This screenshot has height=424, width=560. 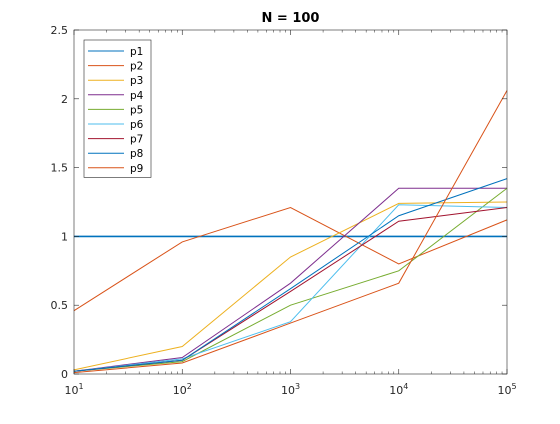 What do you see at coordinates (291, 18) in the screenshot?
I see `chart-title: N = 100` at bounding box center [291, 18].